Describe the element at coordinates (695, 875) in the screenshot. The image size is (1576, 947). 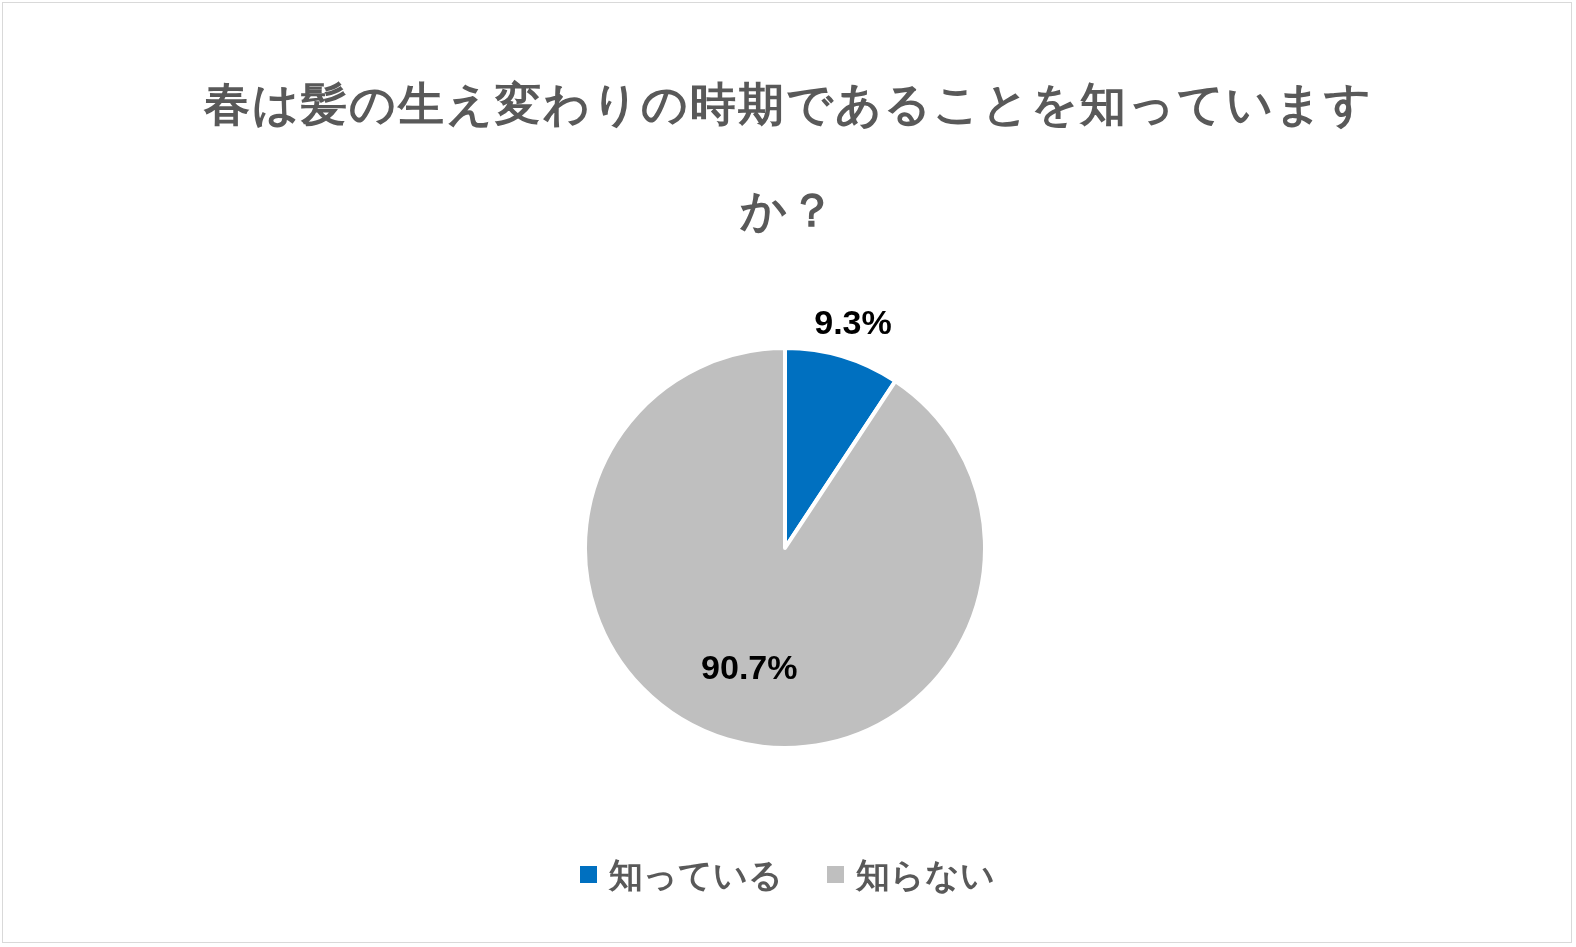
I see `legend-label: 知っている` at that location.